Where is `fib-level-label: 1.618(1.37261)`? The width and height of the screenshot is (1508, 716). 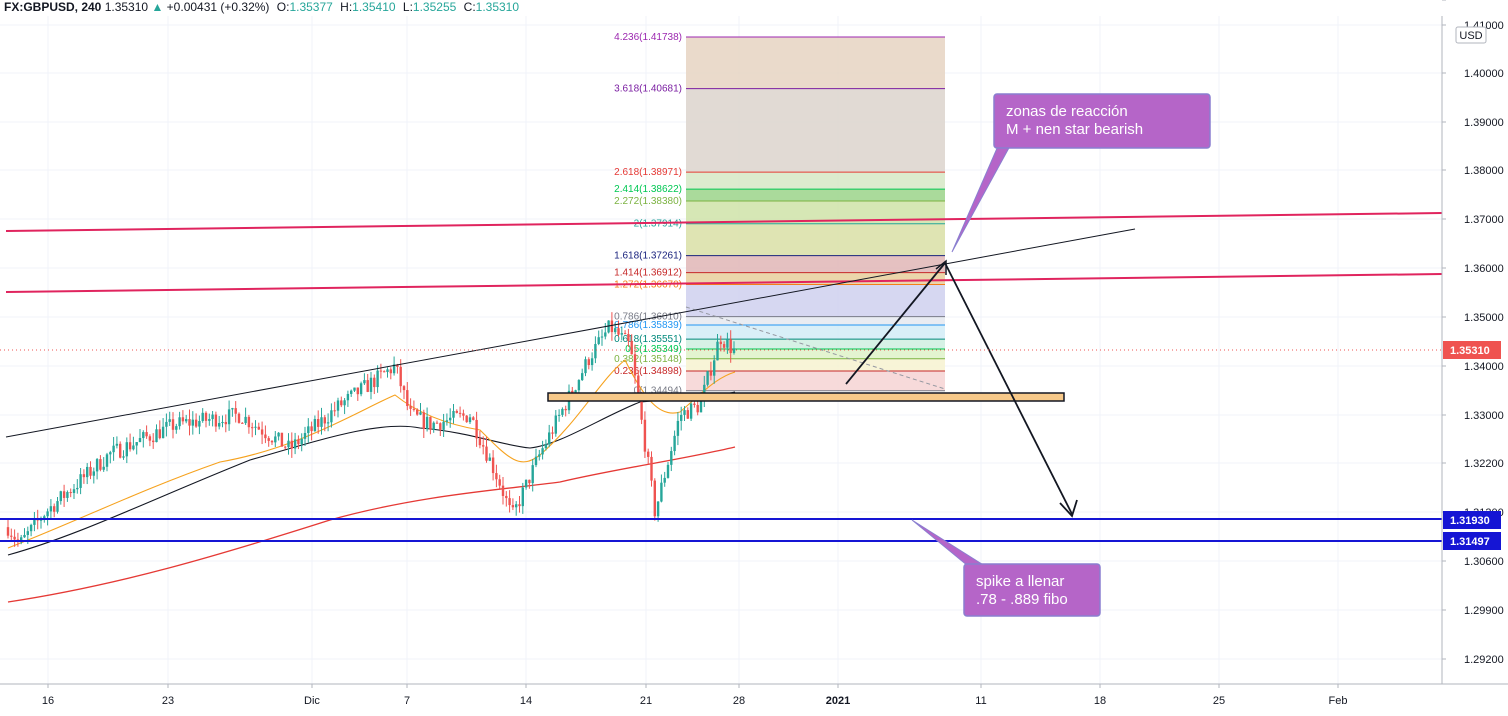 fib-level-label: 1.618(1.37261) is located at coordinates (648, 256).